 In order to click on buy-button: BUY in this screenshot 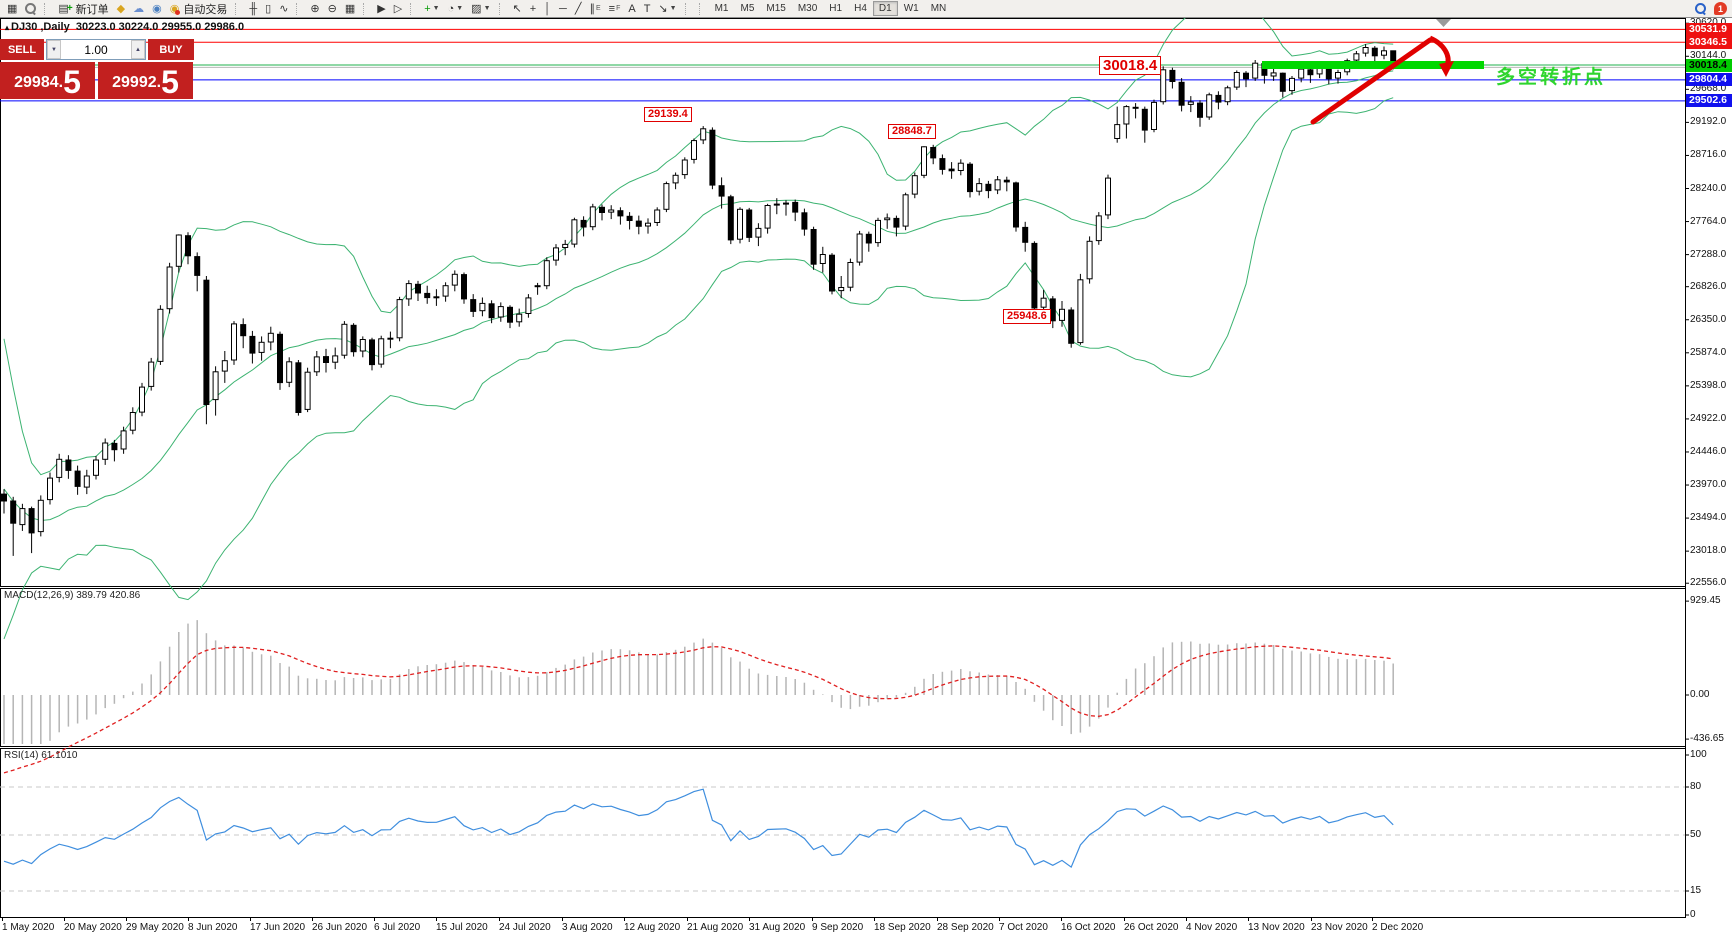, I will do `click(171, 49)`.